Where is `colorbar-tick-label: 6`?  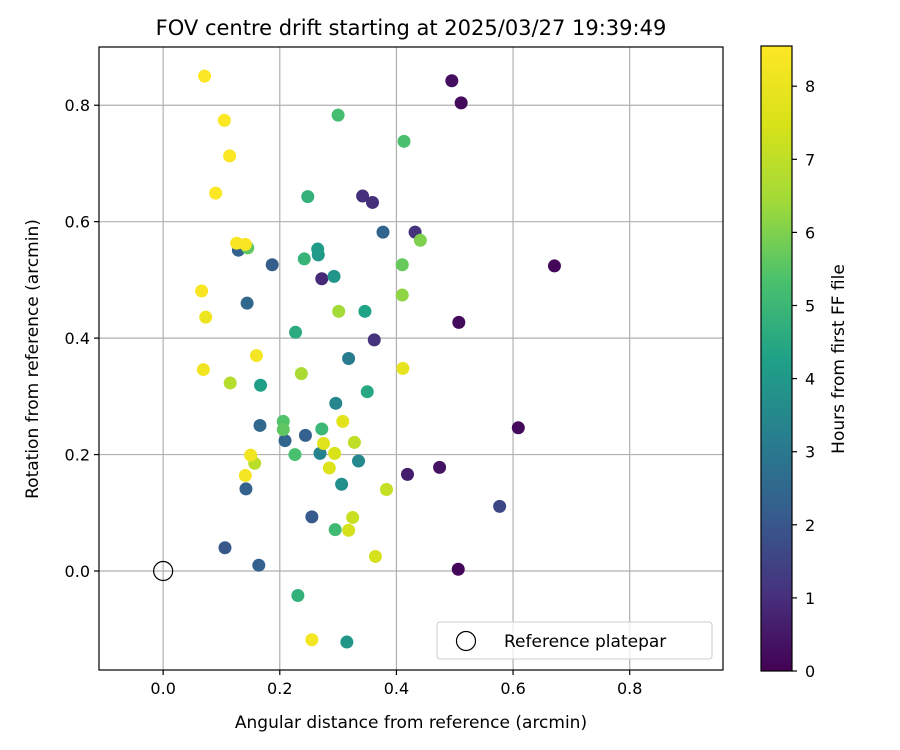 colorbar-tick-label: 6 is located at coordinates (810, 232).